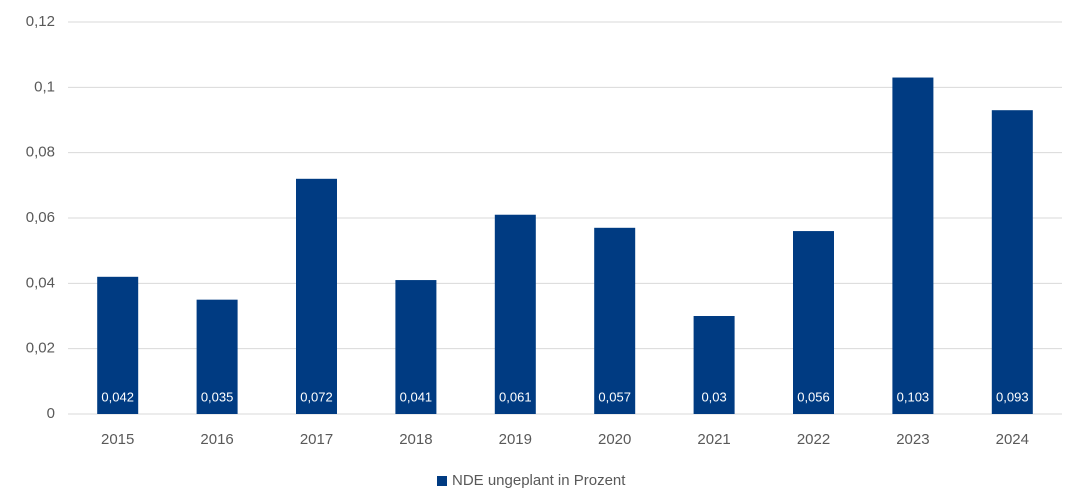  Describe the element at coordinates (216, 439) in the screenshot. I see `x-tick-label: 2016` at that location.